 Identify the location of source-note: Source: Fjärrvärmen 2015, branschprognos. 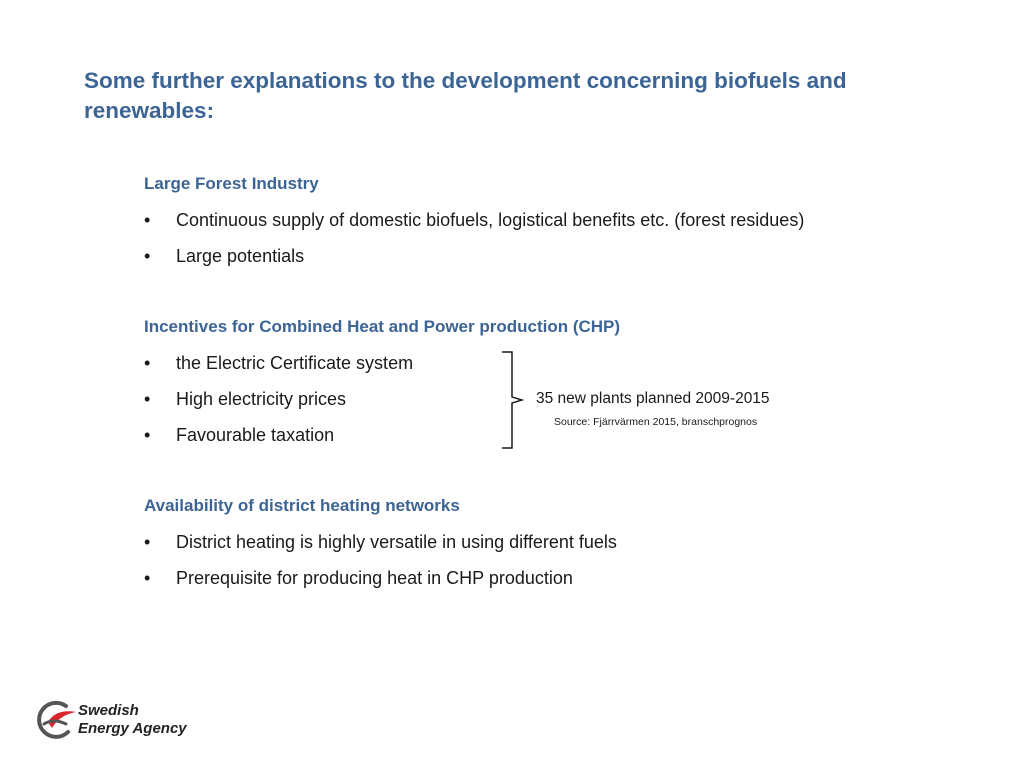
(656, 422).